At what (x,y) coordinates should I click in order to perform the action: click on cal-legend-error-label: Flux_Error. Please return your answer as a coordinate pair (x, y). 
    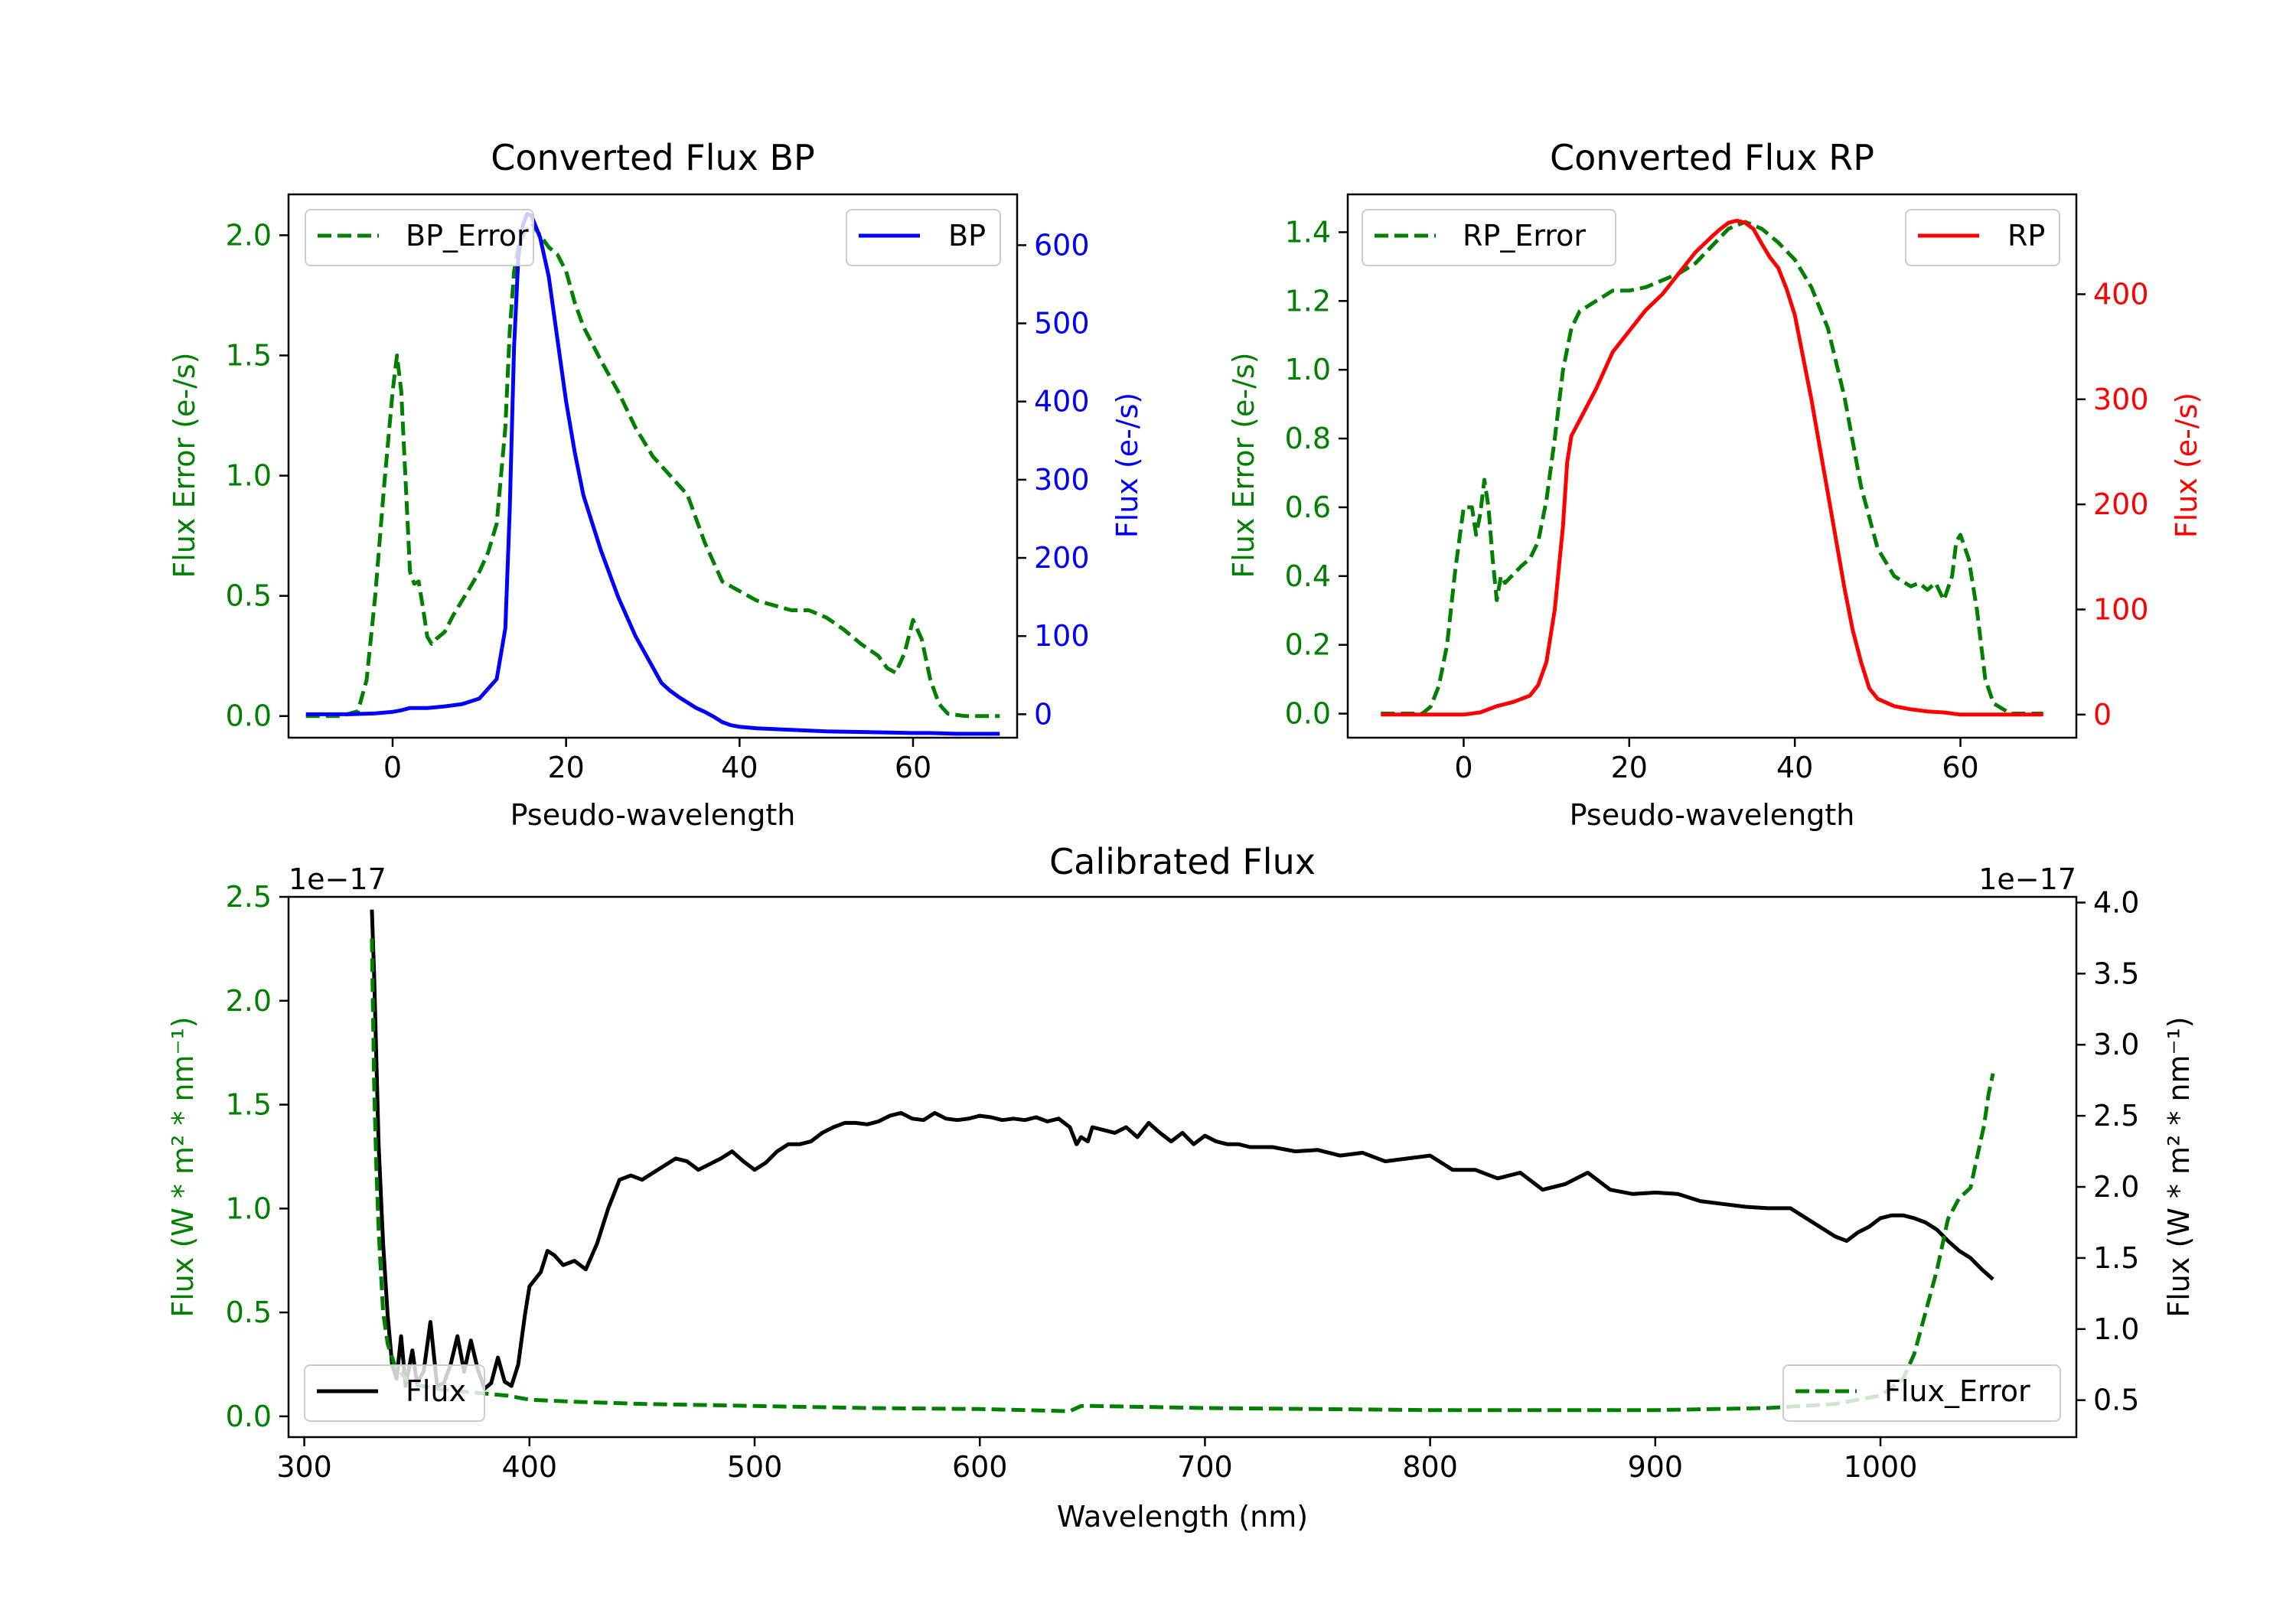
    Looking at the image, I should click on (1957, 1391).